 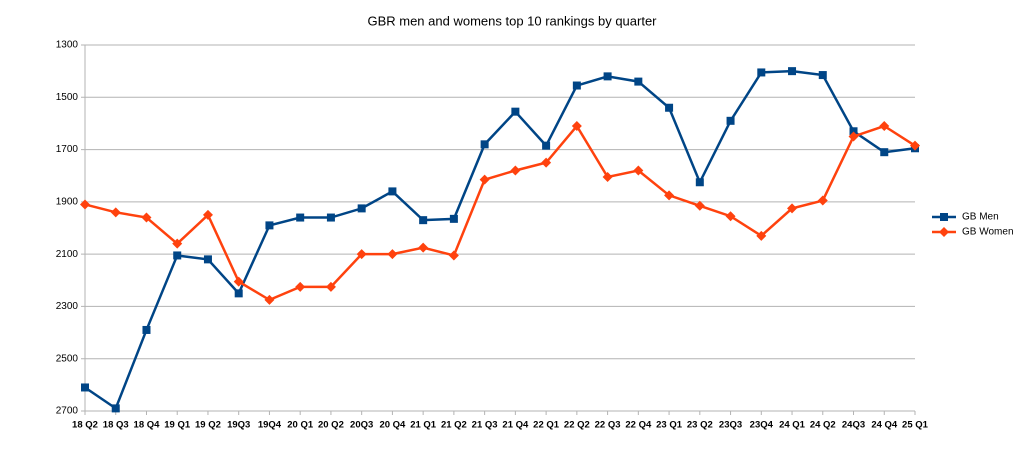 What do you see at coordinates (454, 425) in the screenshot?
I see `x-tick-label: 21 Q2` at bounding box center [454, 425].